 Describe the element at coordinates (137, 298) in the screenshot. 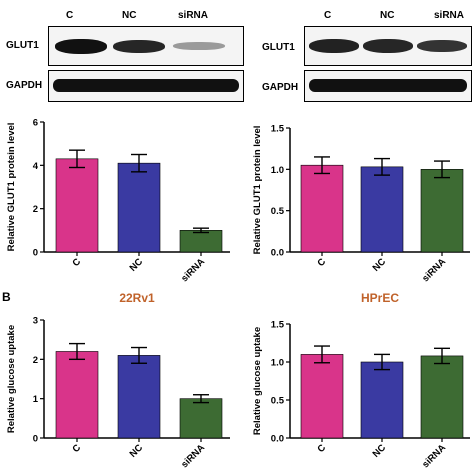

I see `chart-title: 22Rv1` at that location.